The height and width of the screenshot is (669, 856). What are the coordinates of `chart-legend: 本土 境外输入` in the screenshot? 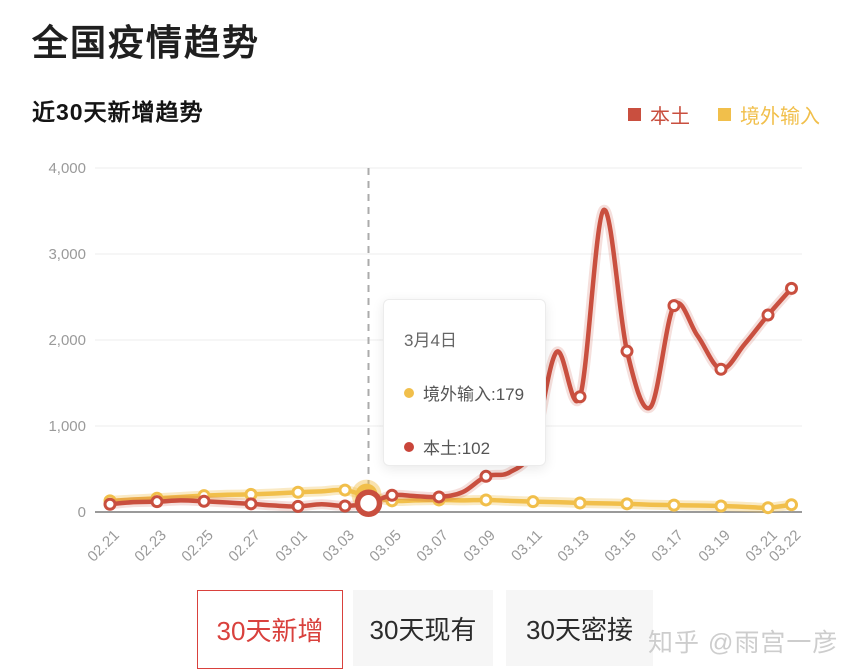 It's located at (724, 114).